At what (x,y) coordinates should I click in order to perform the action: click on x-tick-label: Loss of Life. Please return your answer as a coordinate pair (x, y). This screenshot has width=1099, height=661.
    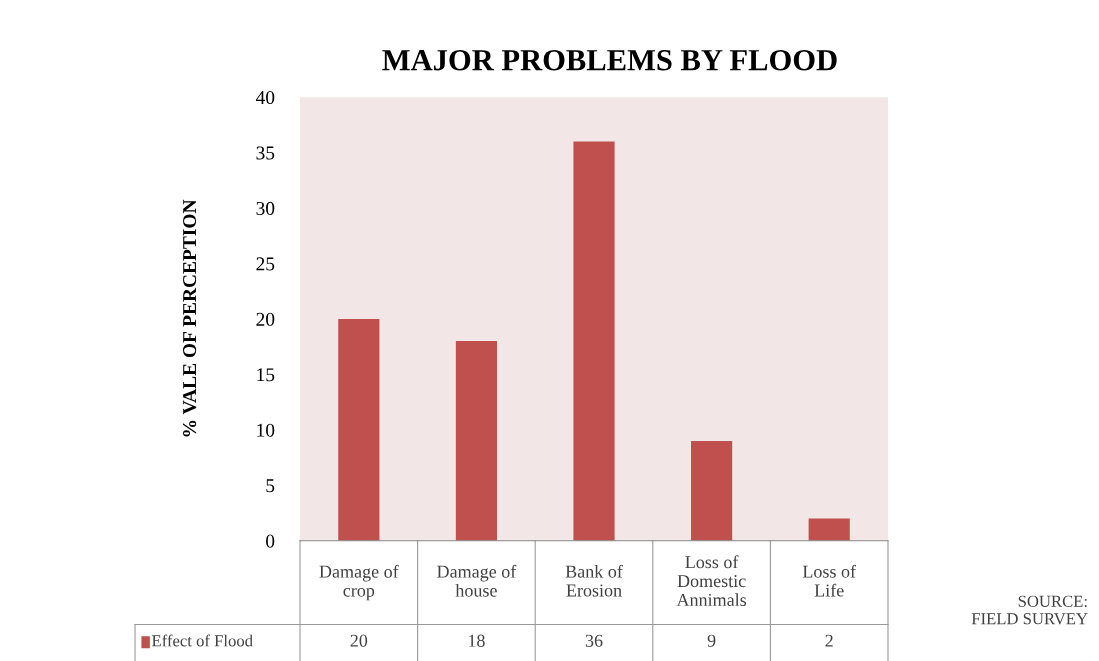
    Looking at the image, I should click on (829, 580).